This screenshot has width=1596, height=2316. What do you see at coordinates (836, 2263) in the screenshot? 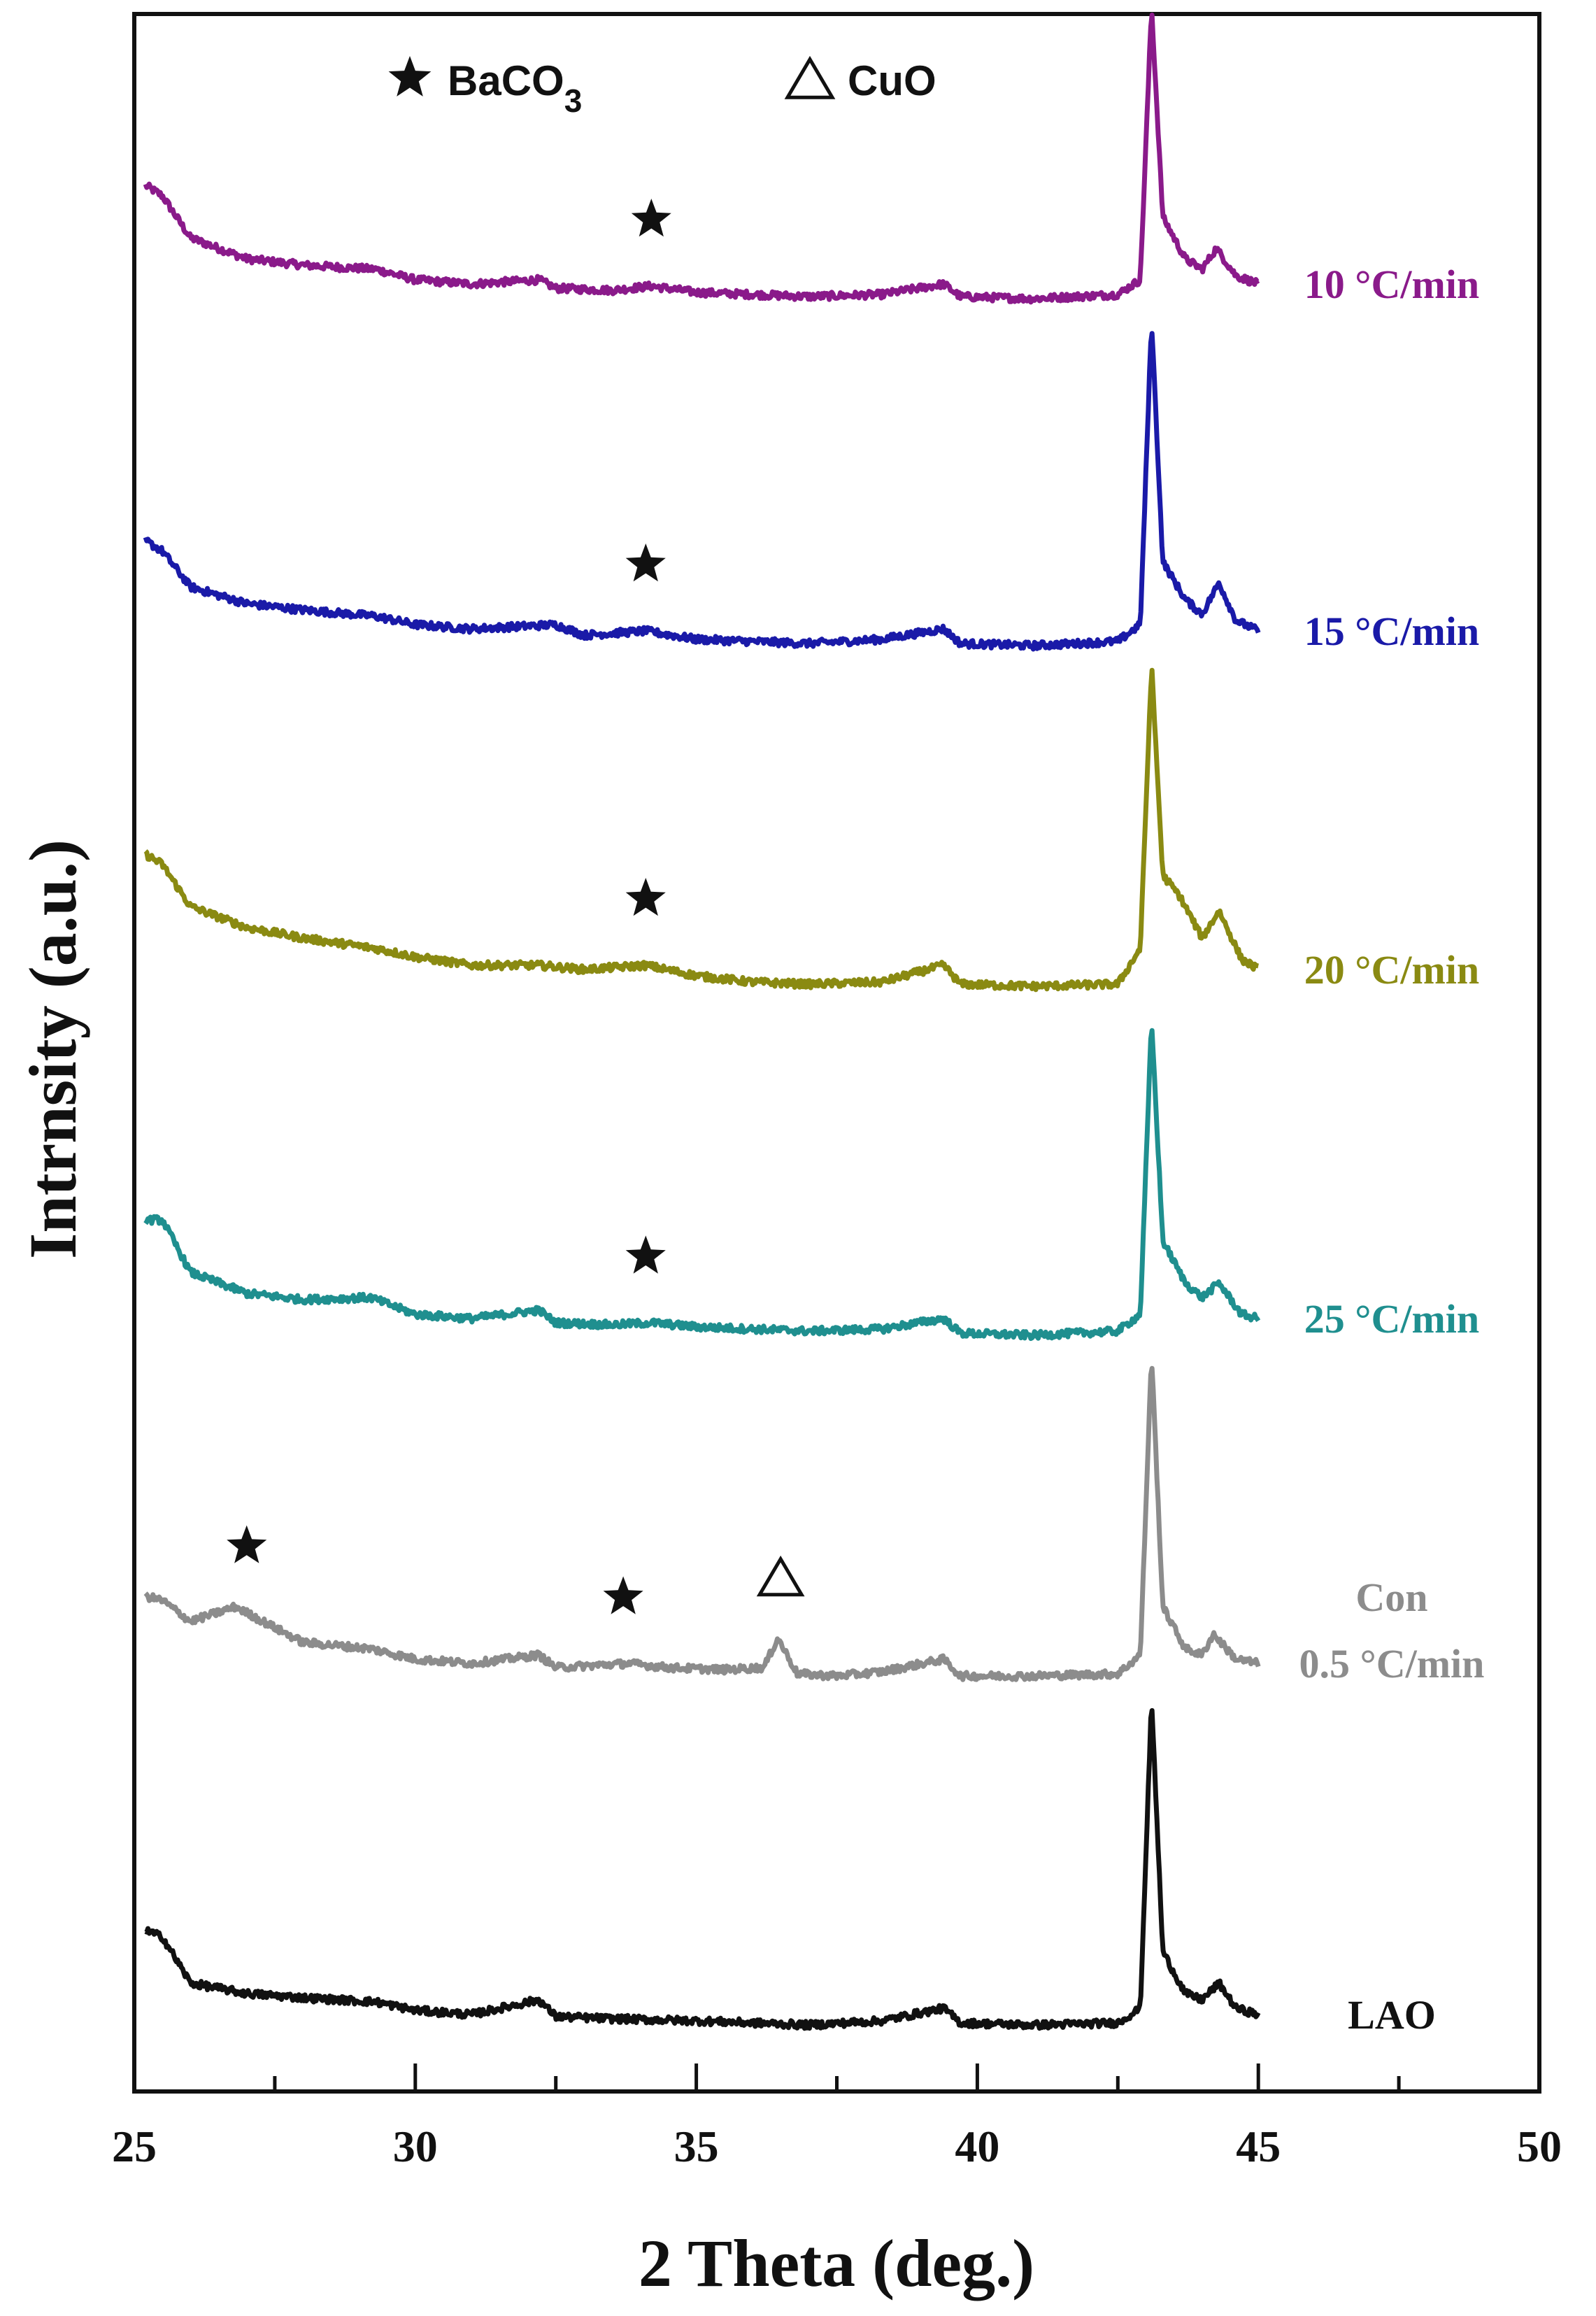
I see `x-axis-title: 2 Theta (deg.)` at bounding box center [836, 2263].